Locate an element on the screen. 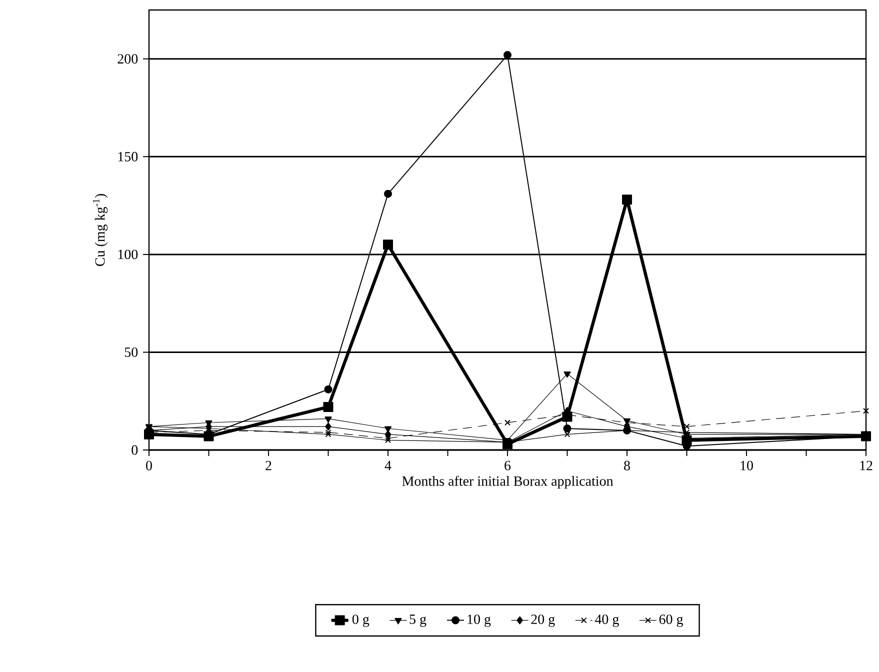 The height and width of the screenshot is (672, 879). y-tick-label: 150 is located at coordinates (128, 157).